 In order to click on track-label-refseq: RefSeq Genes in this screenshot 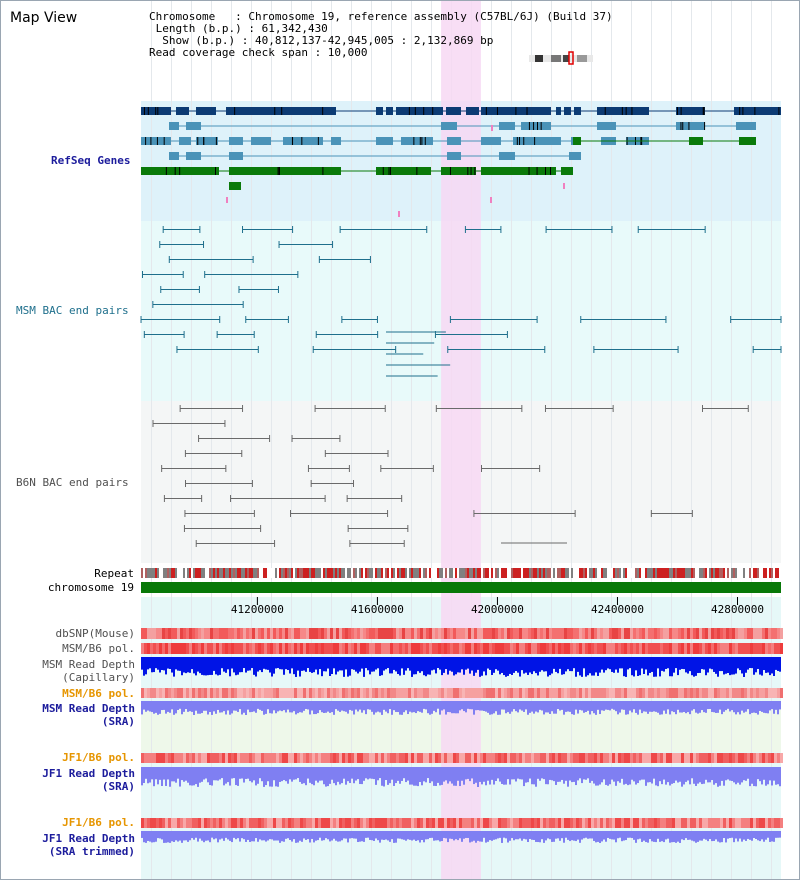, I will do `click(91, 160)`.